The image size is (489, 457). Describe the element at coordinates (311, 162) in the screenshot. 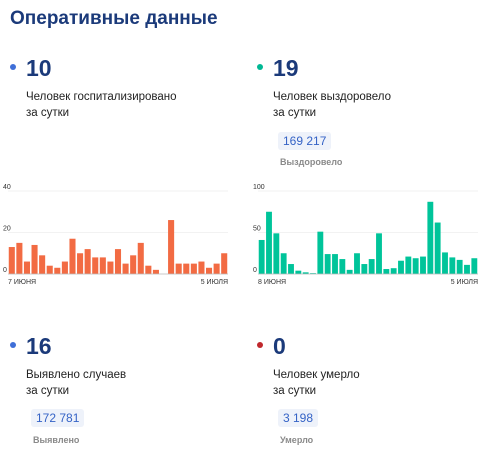

I see `recovered-total-label: Выздоровело` at that location.